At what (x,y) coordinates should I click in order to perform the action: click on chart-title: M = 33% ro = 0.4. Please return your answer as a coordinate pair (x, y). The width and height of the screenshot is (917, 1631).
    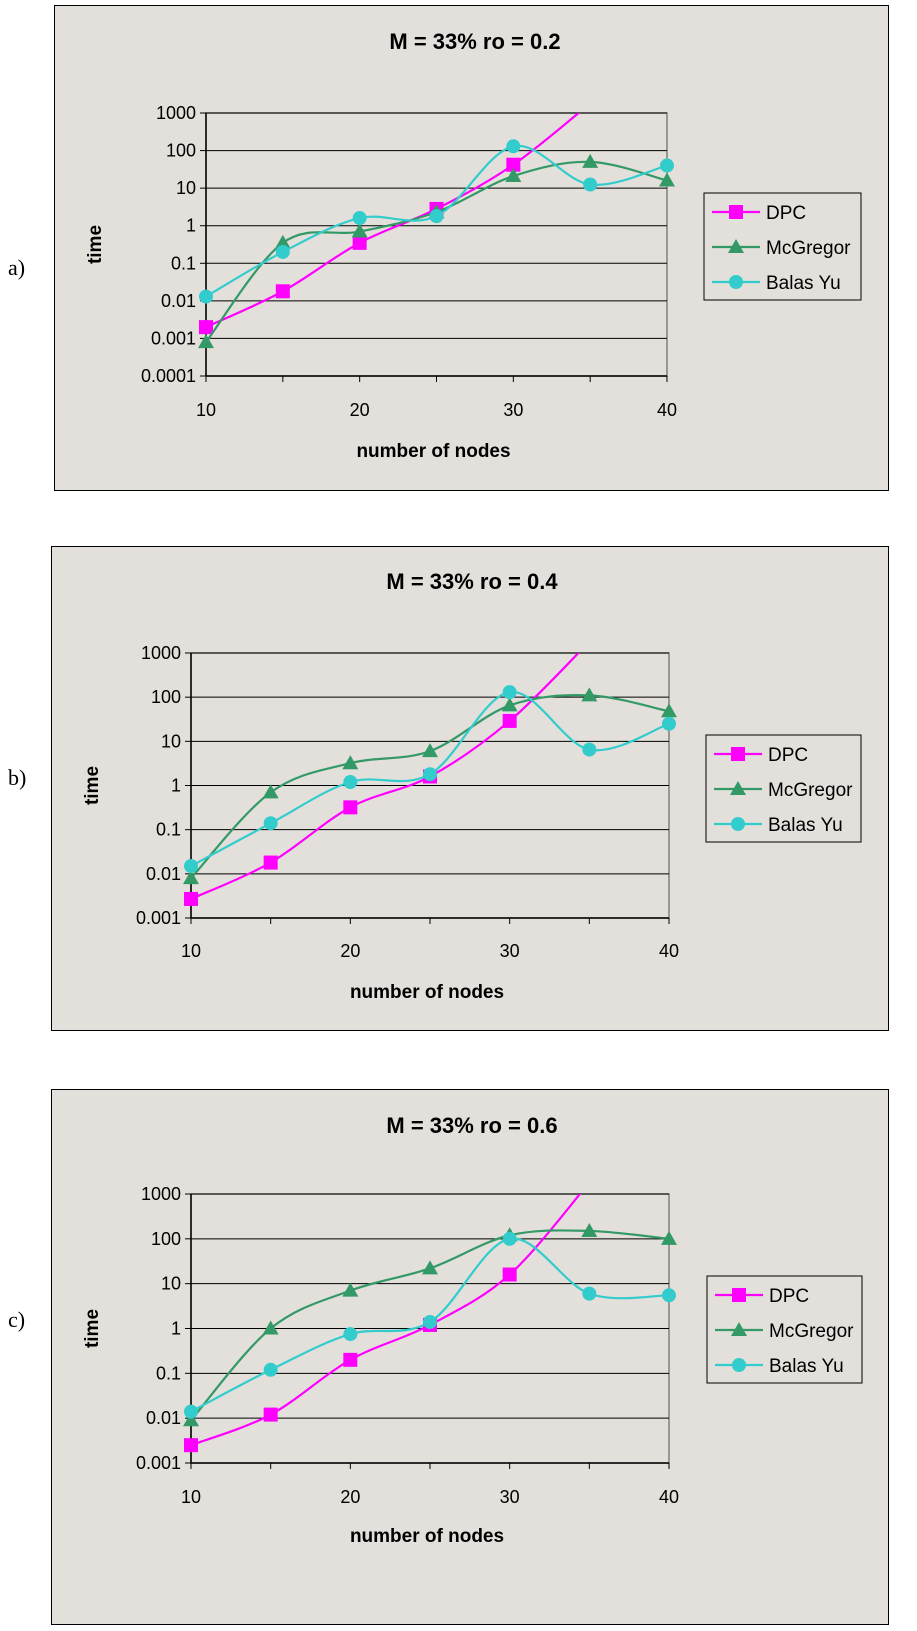
    Looking at the image, I should click on (472, 581).